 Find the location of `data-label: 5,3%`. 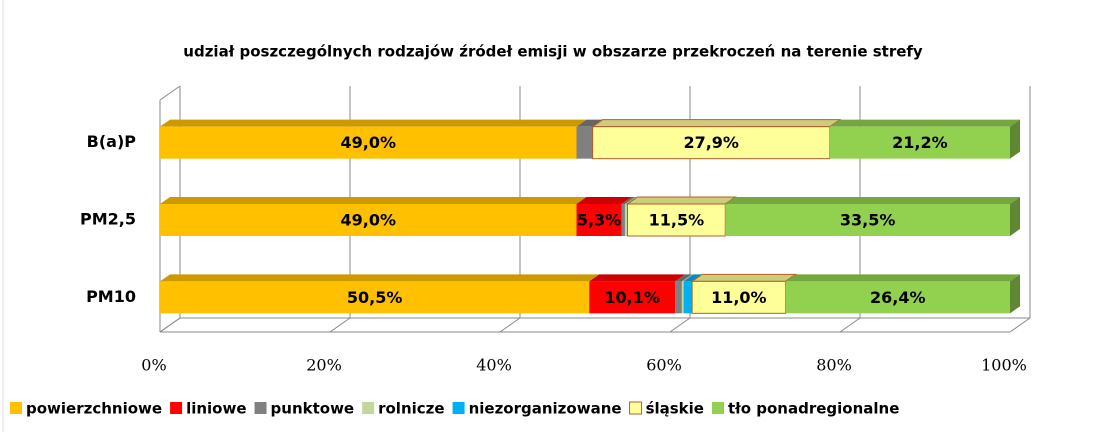

data-label: 5,3% is located at coordinates (599, 220).